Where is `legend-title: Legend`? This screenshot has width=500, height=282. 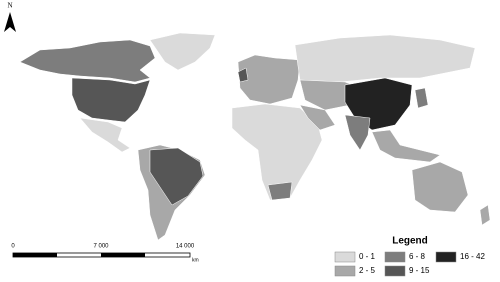
legend-title: Legend is located at coordinates (410, 241).